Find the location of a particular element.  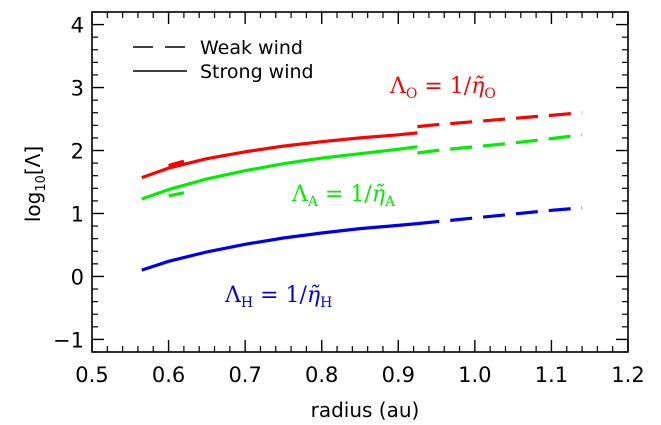

y-tick-label: 4 is located at coordinates (77, 26).